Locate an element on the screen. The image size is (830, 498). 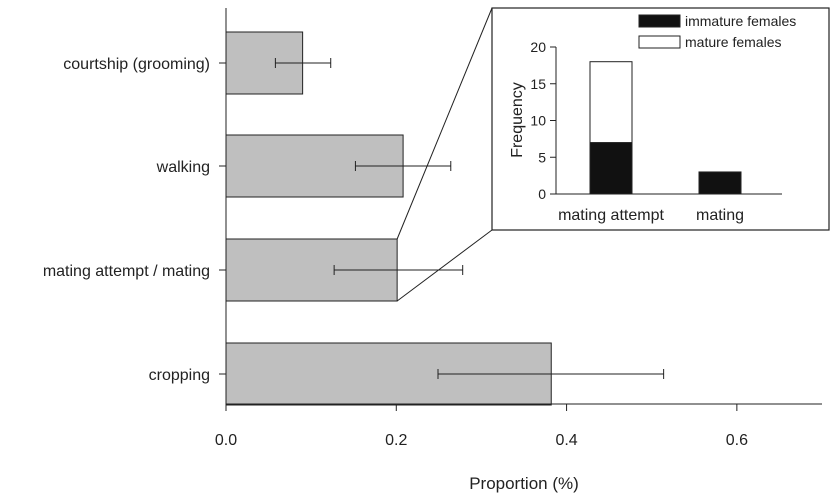
inset-y-tick-label-0: 0 is located at coordinates (542, 194).